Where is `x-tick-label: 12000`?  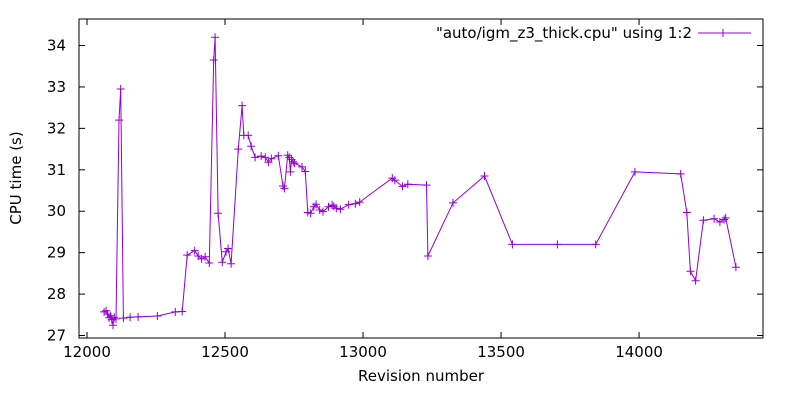
x-tick-label: 12000 is located at coordinates (87, 352).